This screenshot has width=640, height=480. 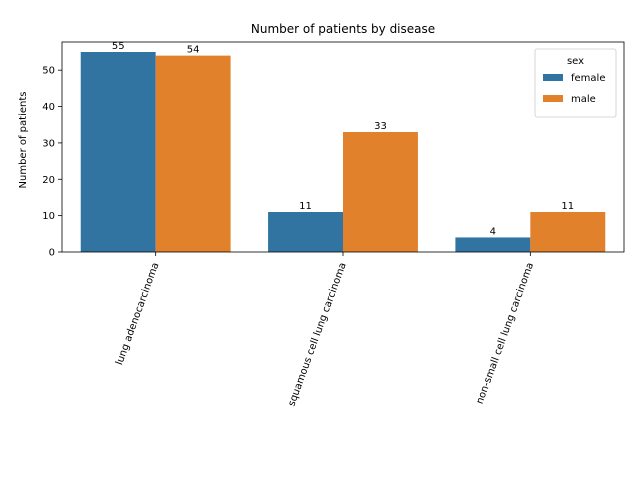 I want to click on legend-swatch-male, so click(x=553, y=98).